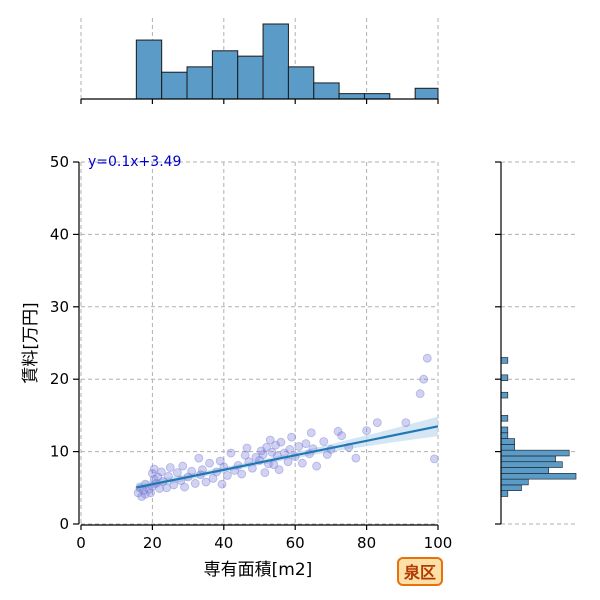 Image resolution: width=600 pixels, height=600 pixels. Describe the element at coordinates (31, 342) in the screenshot. I see `y-axis-label: 賃料[万円]` at that location.